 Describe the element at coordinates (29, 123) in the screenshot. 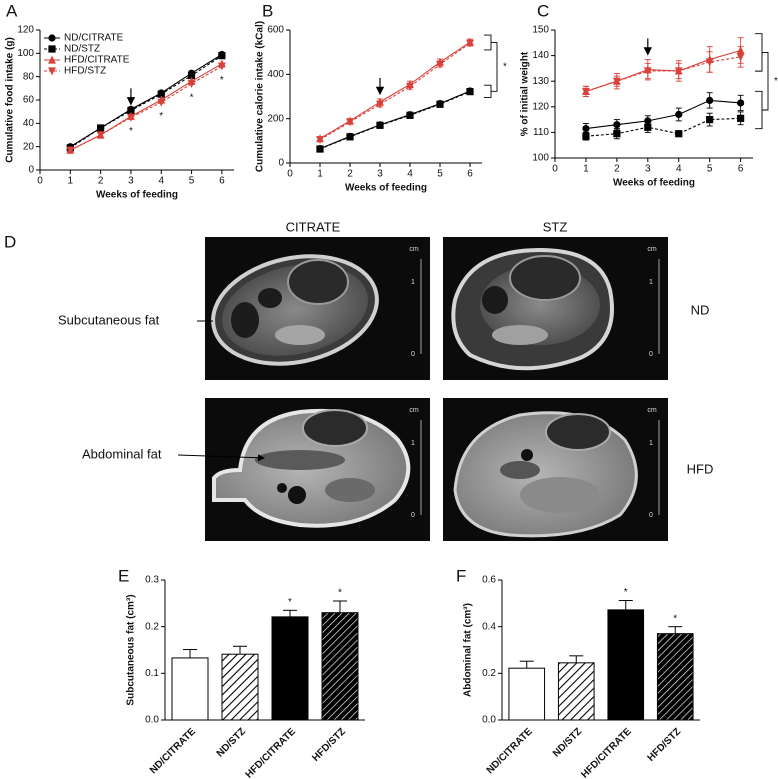

I see `y-tick-label: 40` at that location.